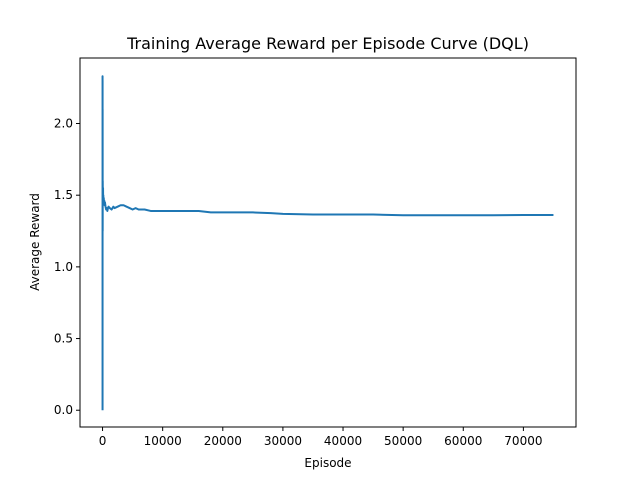 Image resolution: width=640 pixels, height=484 pixels. I want to click on x-axis-label: Episode, so click(327, 463).